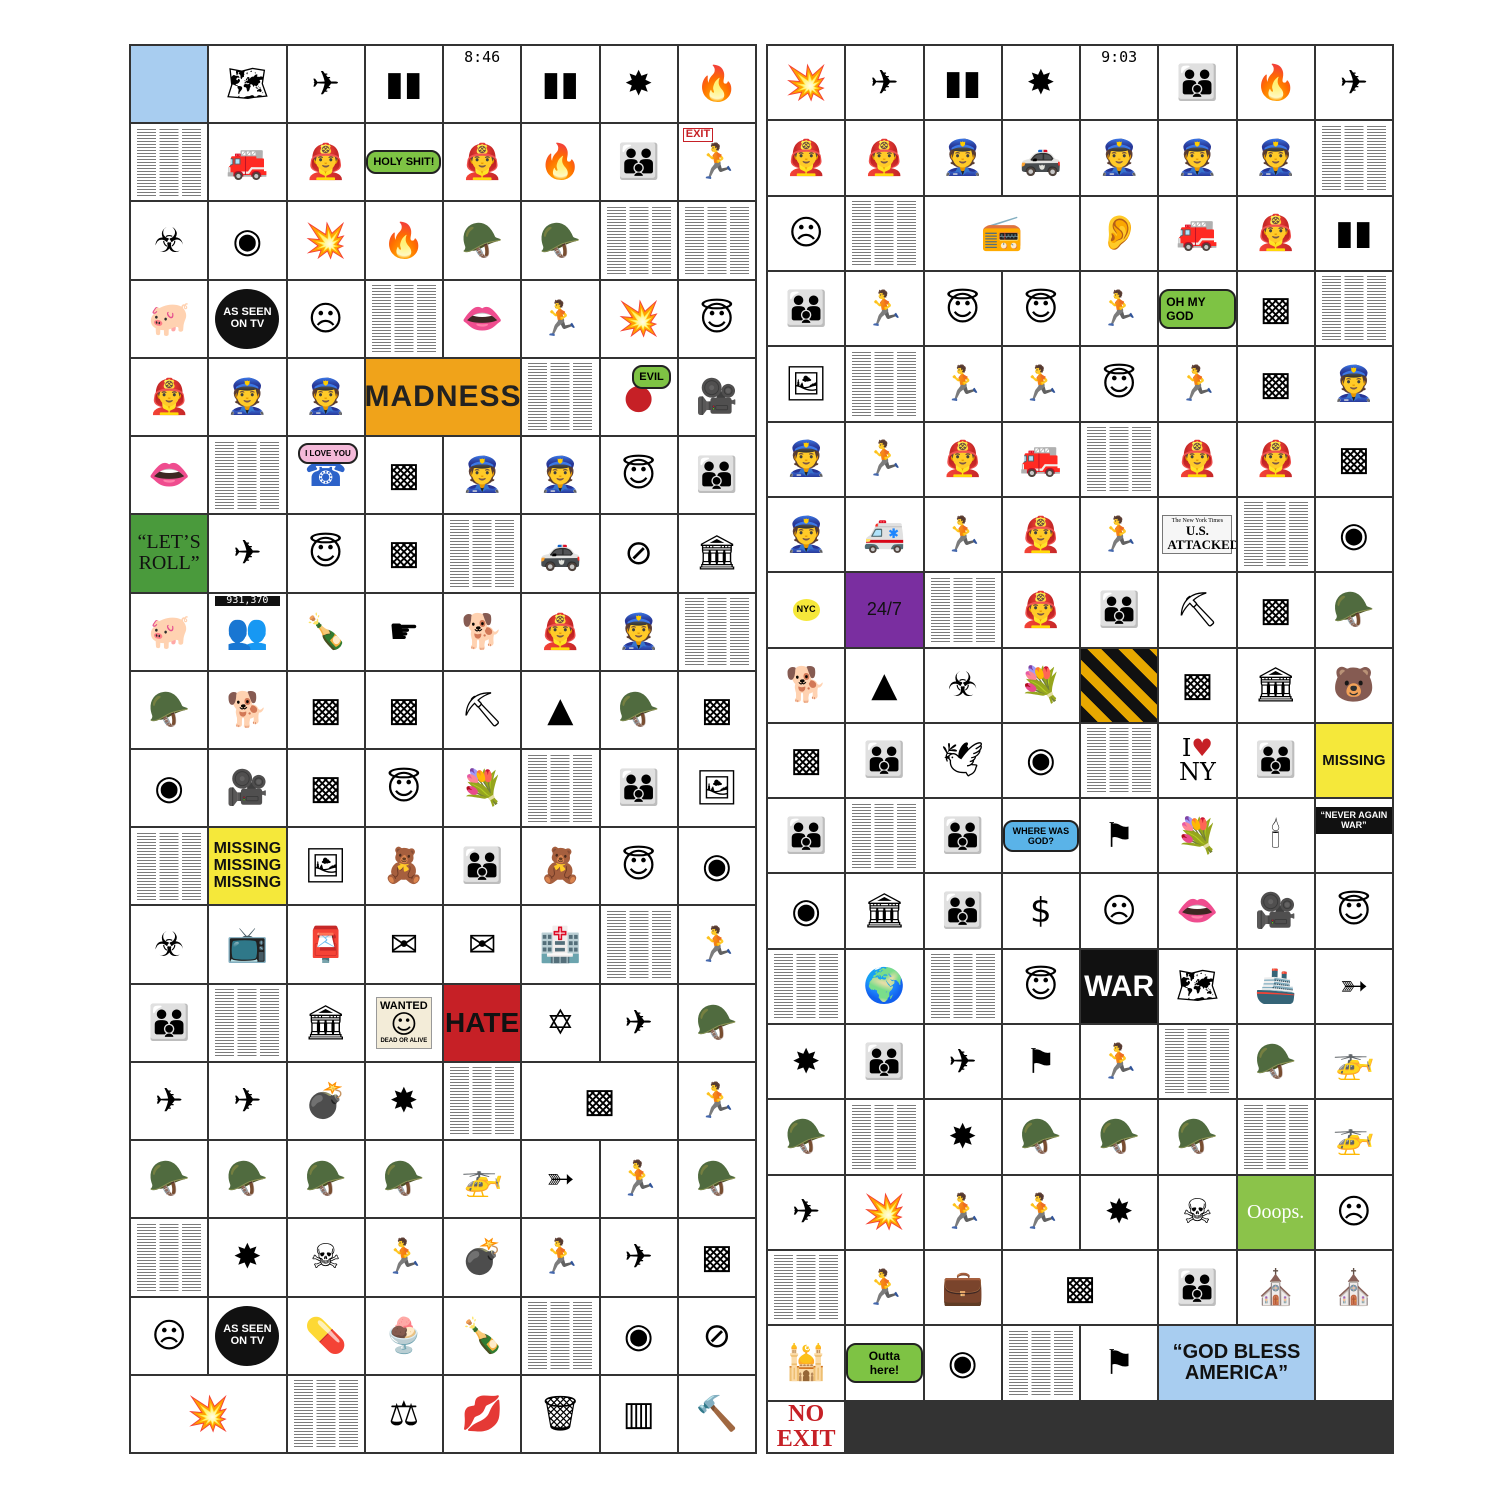 The height and width of the screenshot is (1500, 1500). What do you see at coordinates (404, 84) in the screenshot?
I see `tower-icon: ▮▮` at bounding box center [404, 84].